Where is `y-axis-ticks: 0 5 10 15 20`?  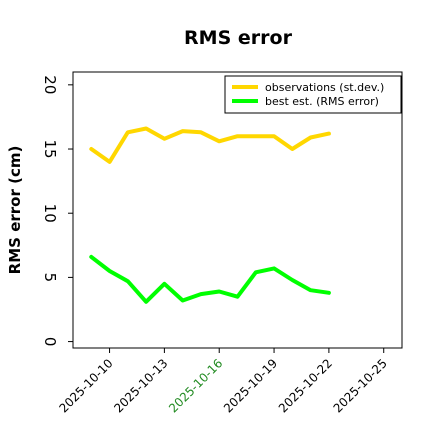
y-axis-ticks: 0 5 10 15 20 is located at coordinates (57, 210).